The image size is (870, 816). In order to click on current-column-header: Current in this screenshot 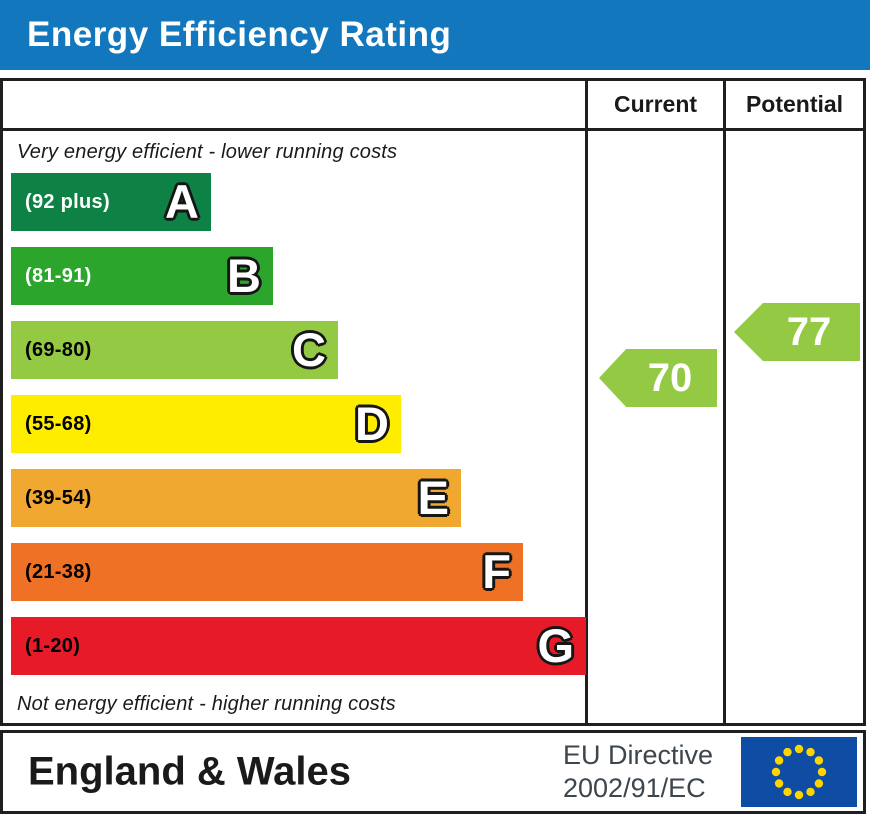, I will do `click(655, 104)`.